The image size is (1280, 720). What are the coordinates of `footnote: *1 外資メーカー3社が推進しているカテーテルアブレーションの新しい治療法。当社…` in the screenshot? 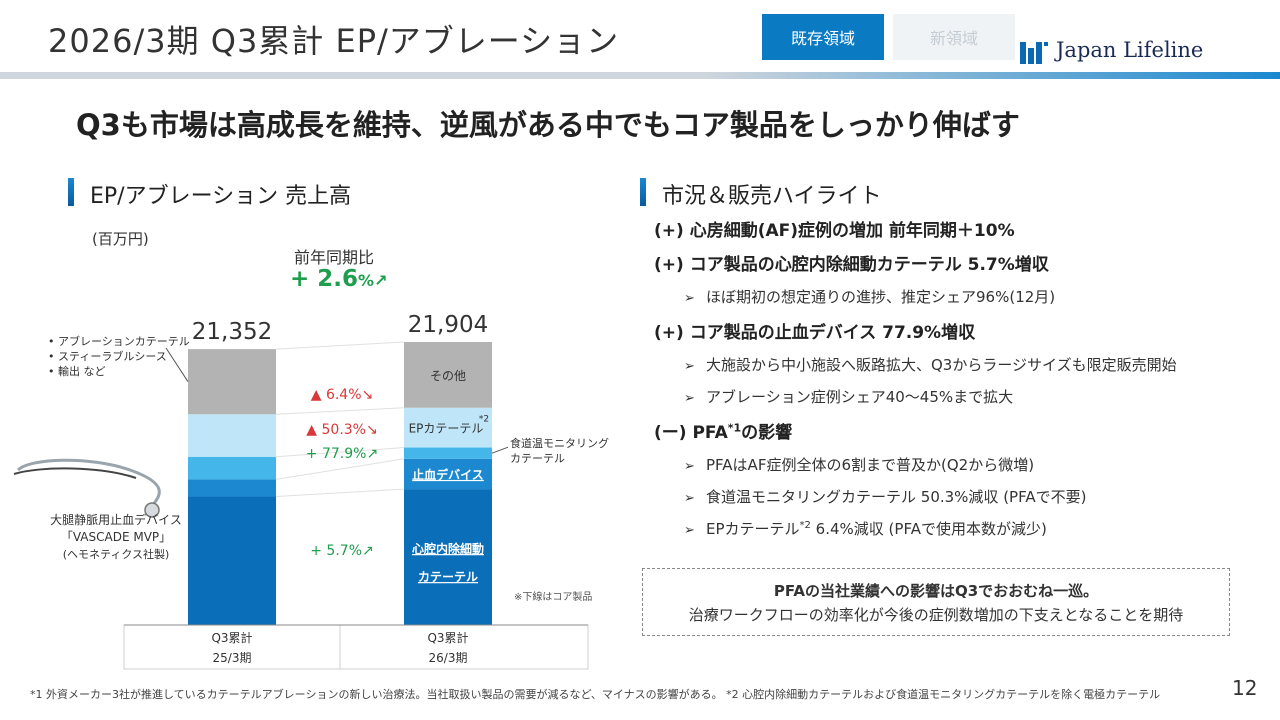 It's located at (595, 694).